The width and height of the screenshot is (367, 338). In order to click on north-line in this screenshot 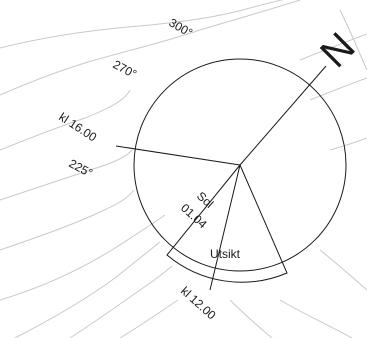, I will do `click(283, 115)`.